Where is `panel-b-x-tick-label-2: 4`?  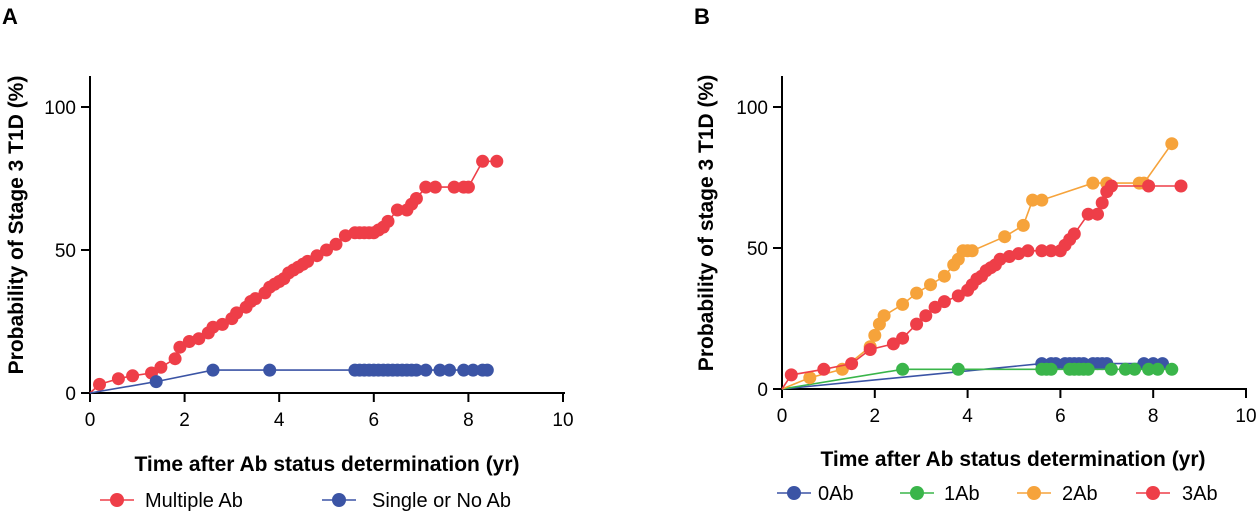
panel-b-x-tick-label-2: 4 is located at coordinates (967, 416).